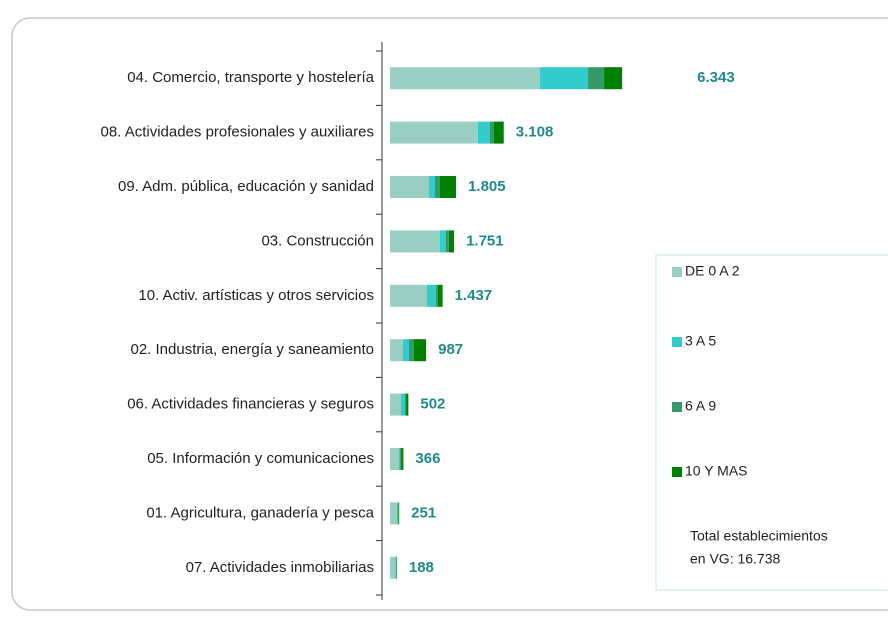 Image resolution: width=888 pixels, height=621 pixels. I want to click on category-label: 07. Actividades inmobiliarias, so click(280, 567).